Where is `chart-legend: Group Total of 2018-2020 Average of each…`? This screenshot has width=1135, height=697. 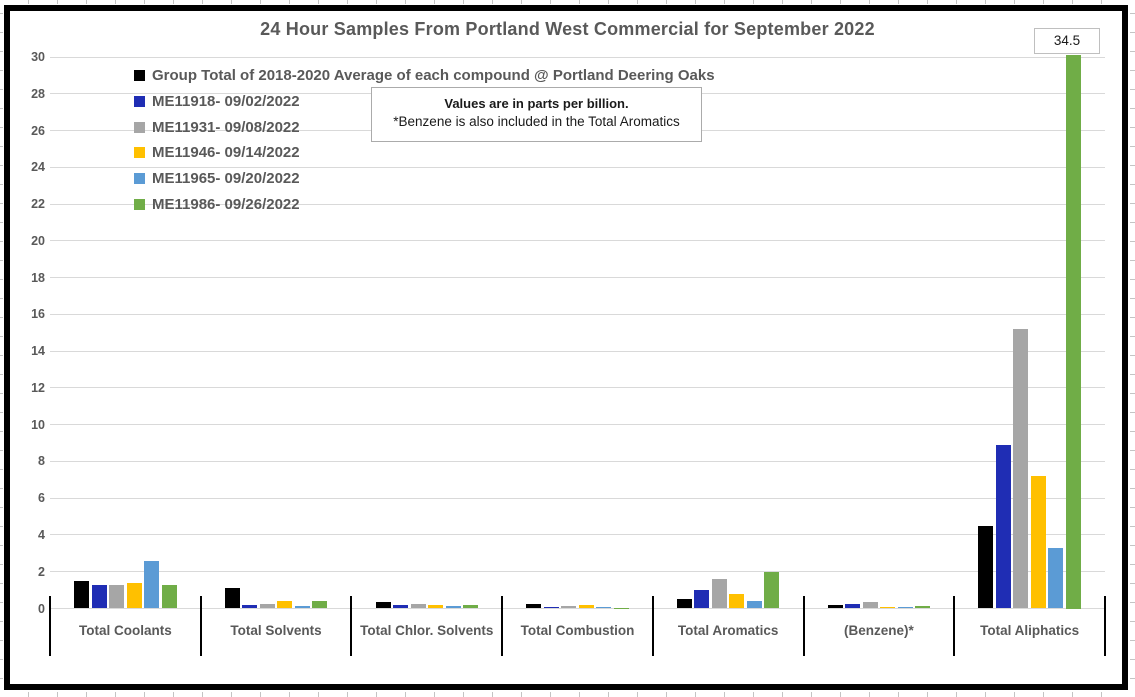
chart-legend: Group Total of 2018-2020 Average of each… is located at coordinates (424, 140).